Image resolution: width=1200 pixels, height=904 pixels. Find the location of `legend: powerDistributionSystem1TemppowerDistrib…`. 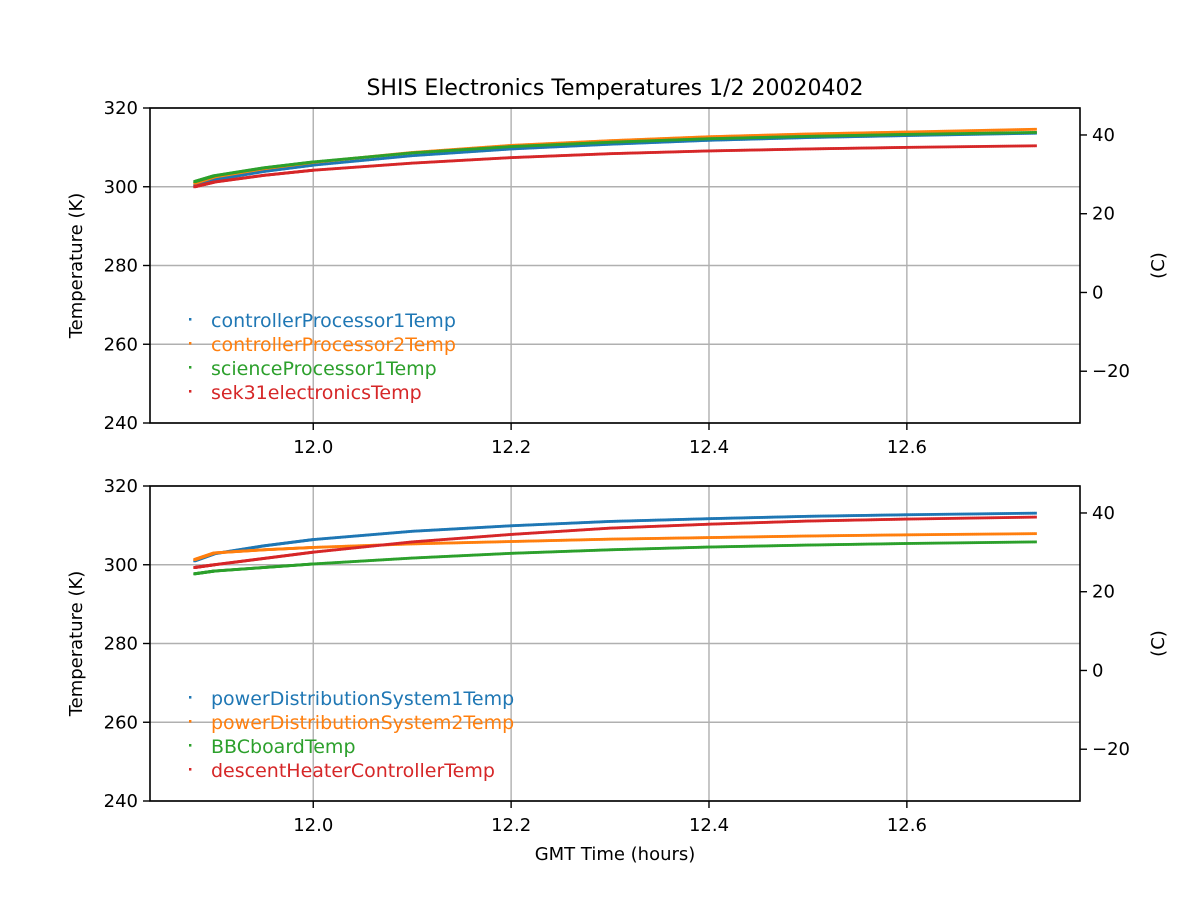

legend: powerDistributionSystem1TemppowerDistrib… is located at coordinates (351, 735).